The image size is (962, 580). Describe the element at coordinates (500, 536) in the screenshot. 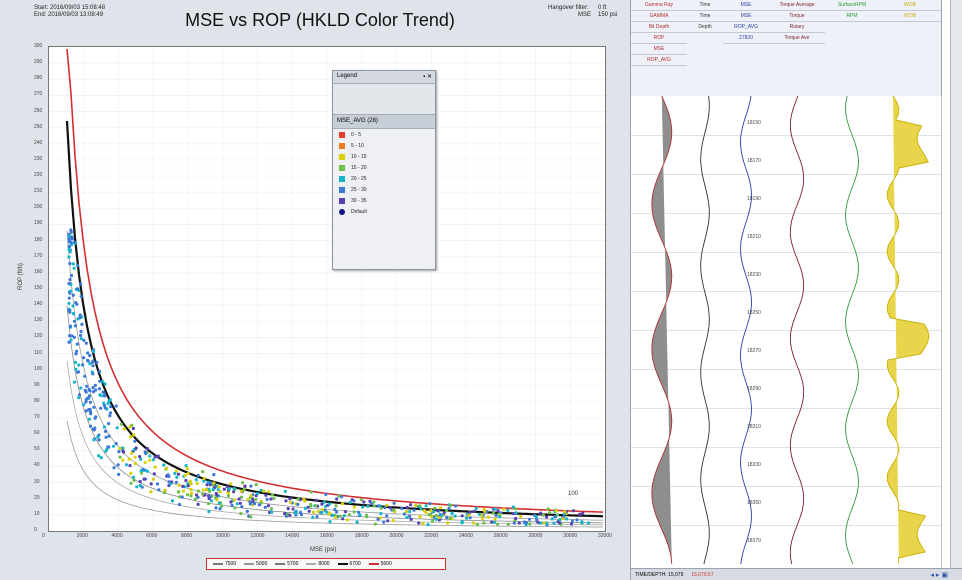

I see `x-tick-label: 26000` at that location.